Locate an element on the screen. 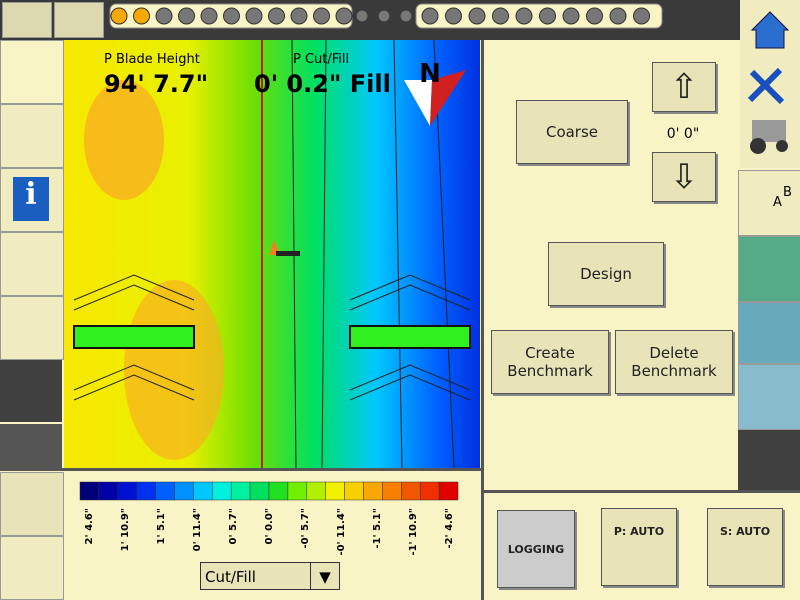 This screenshot has height=600, width=800. scraper-pair-tile is located at coordinates (769, 397).